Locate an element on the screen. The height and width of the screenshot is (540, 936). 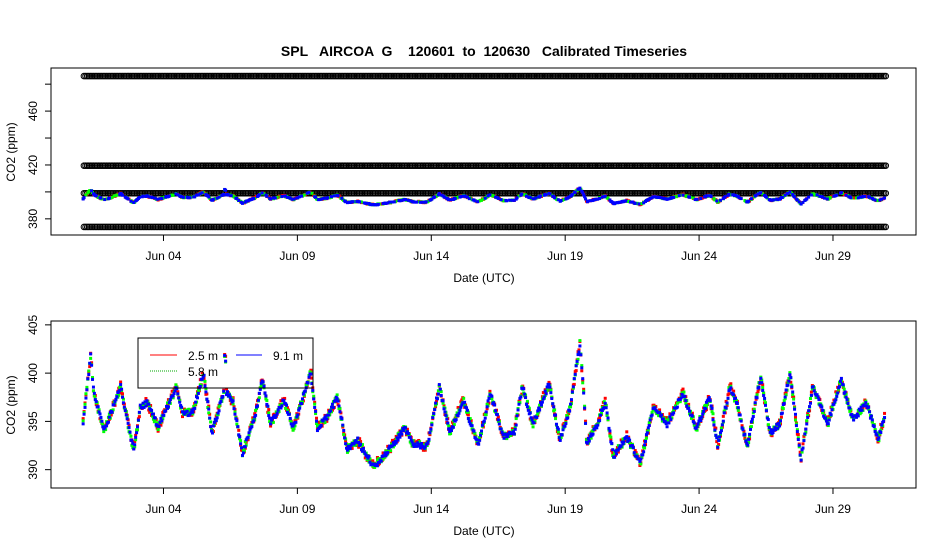
point-9-1-m is located at coordinates (84, 414).